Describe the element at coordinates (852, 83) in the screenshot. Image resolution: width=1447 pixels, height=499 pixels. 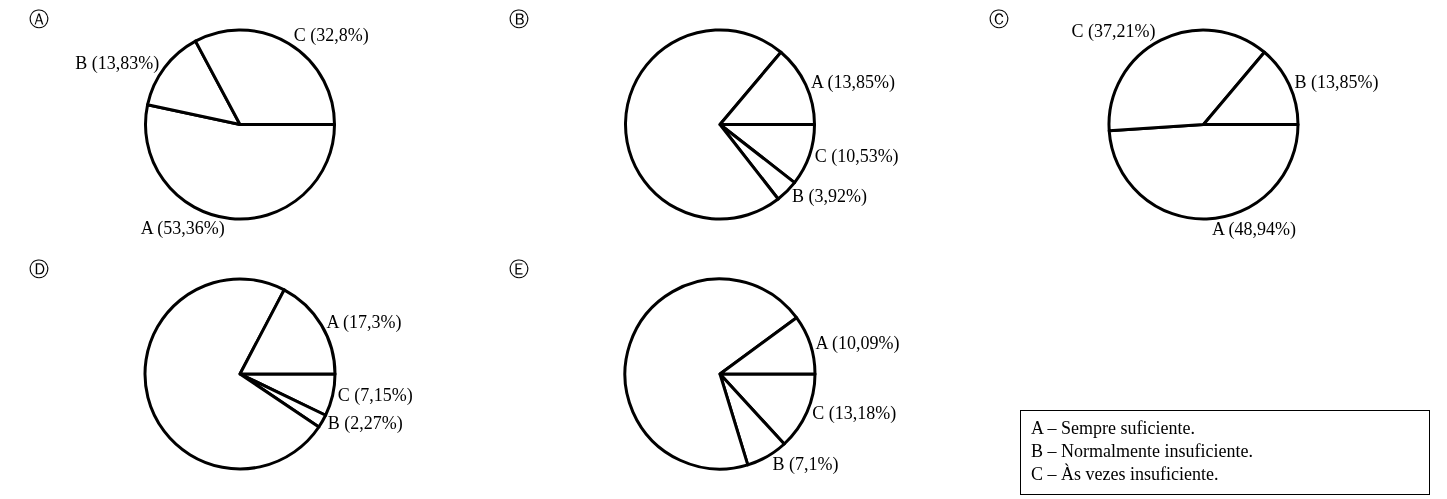
I see `slice-label: A (13,85%)` at that location.